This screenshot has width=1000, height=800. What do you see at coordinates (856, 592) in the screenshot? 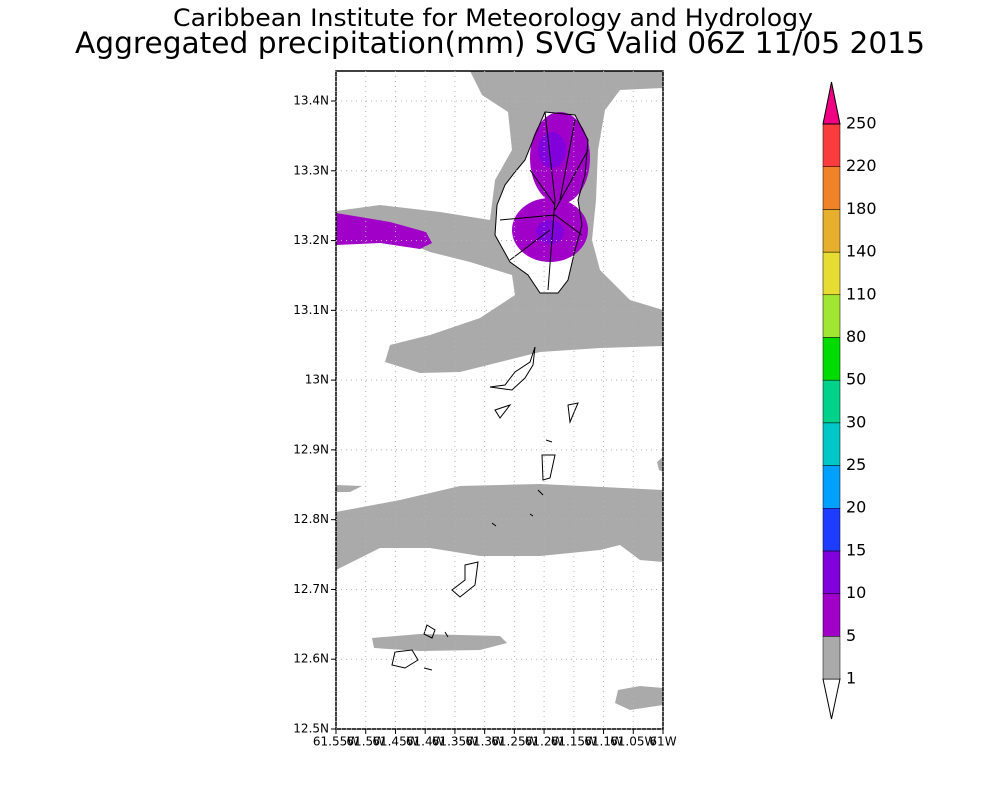
I see `colorbar-label: 10` at bounding box center [856, 592].